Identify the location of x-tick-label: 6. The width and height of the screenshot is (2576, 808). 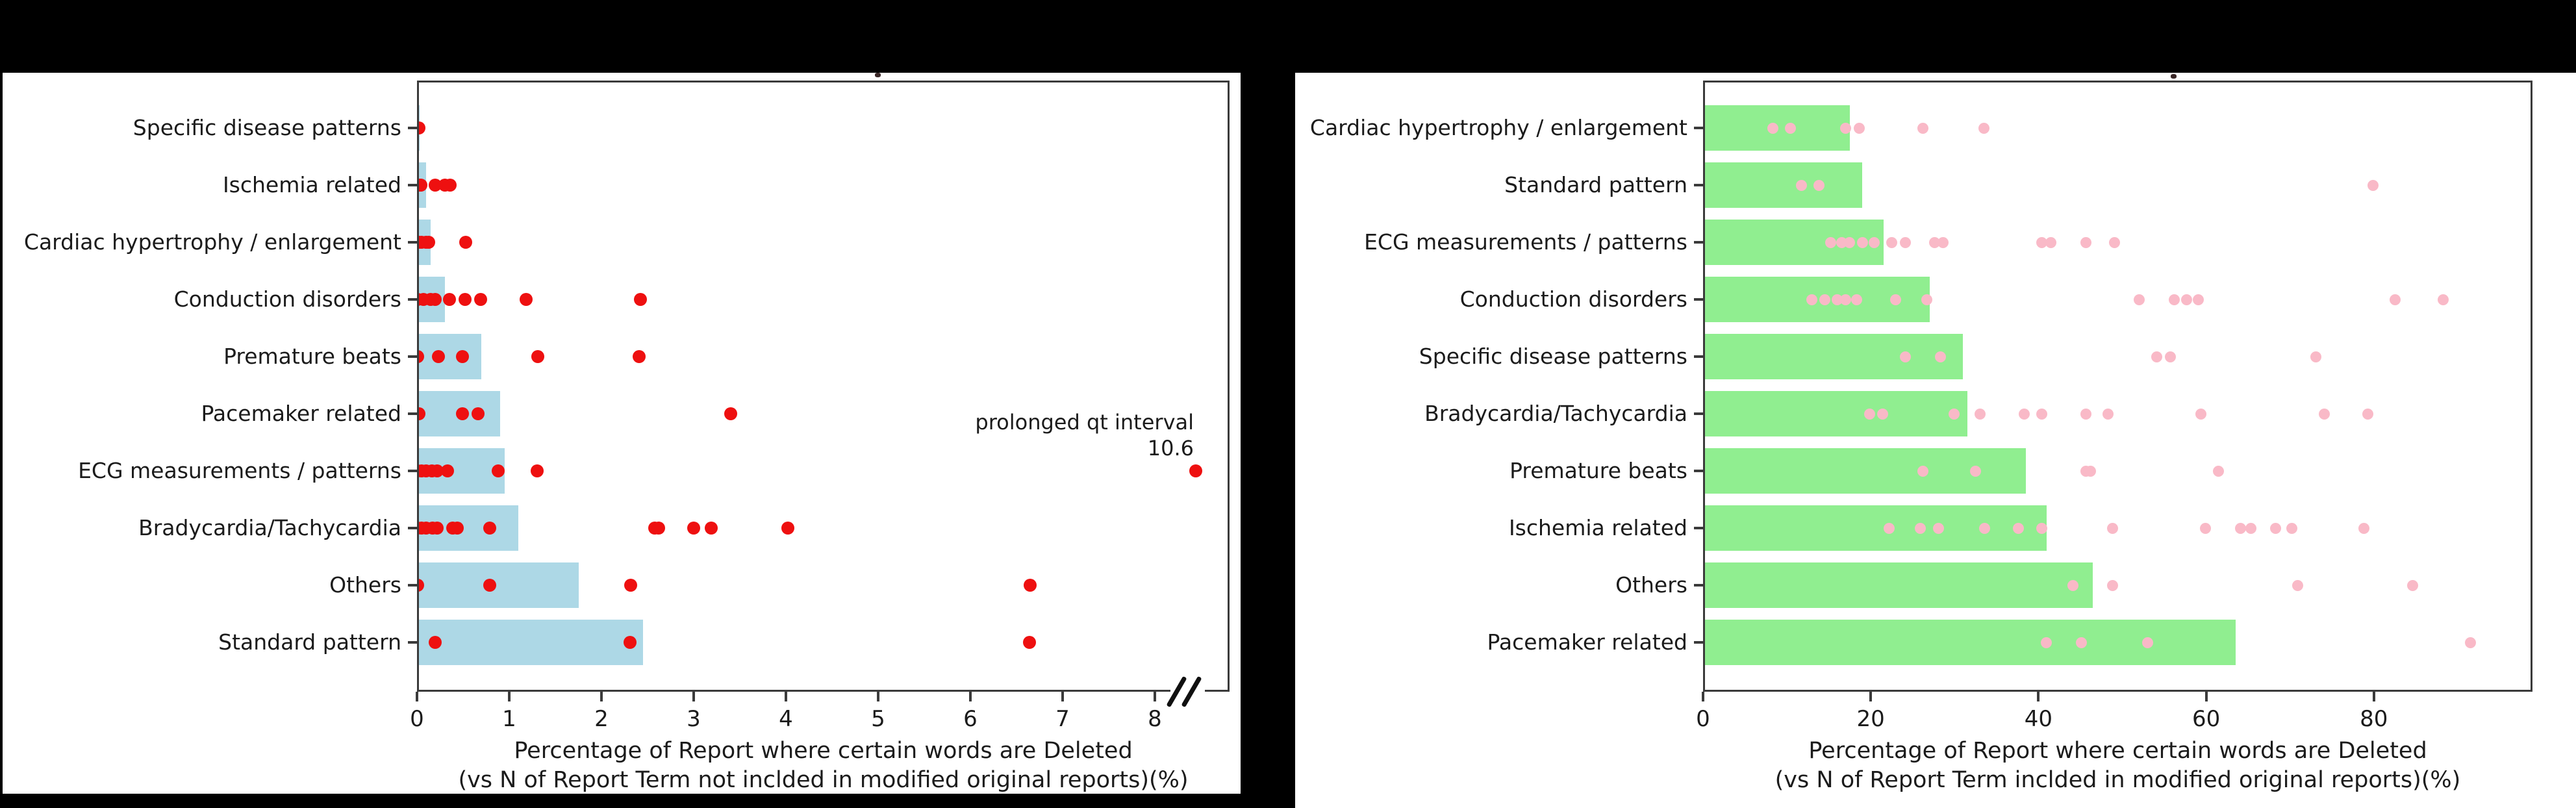
(970, 719).